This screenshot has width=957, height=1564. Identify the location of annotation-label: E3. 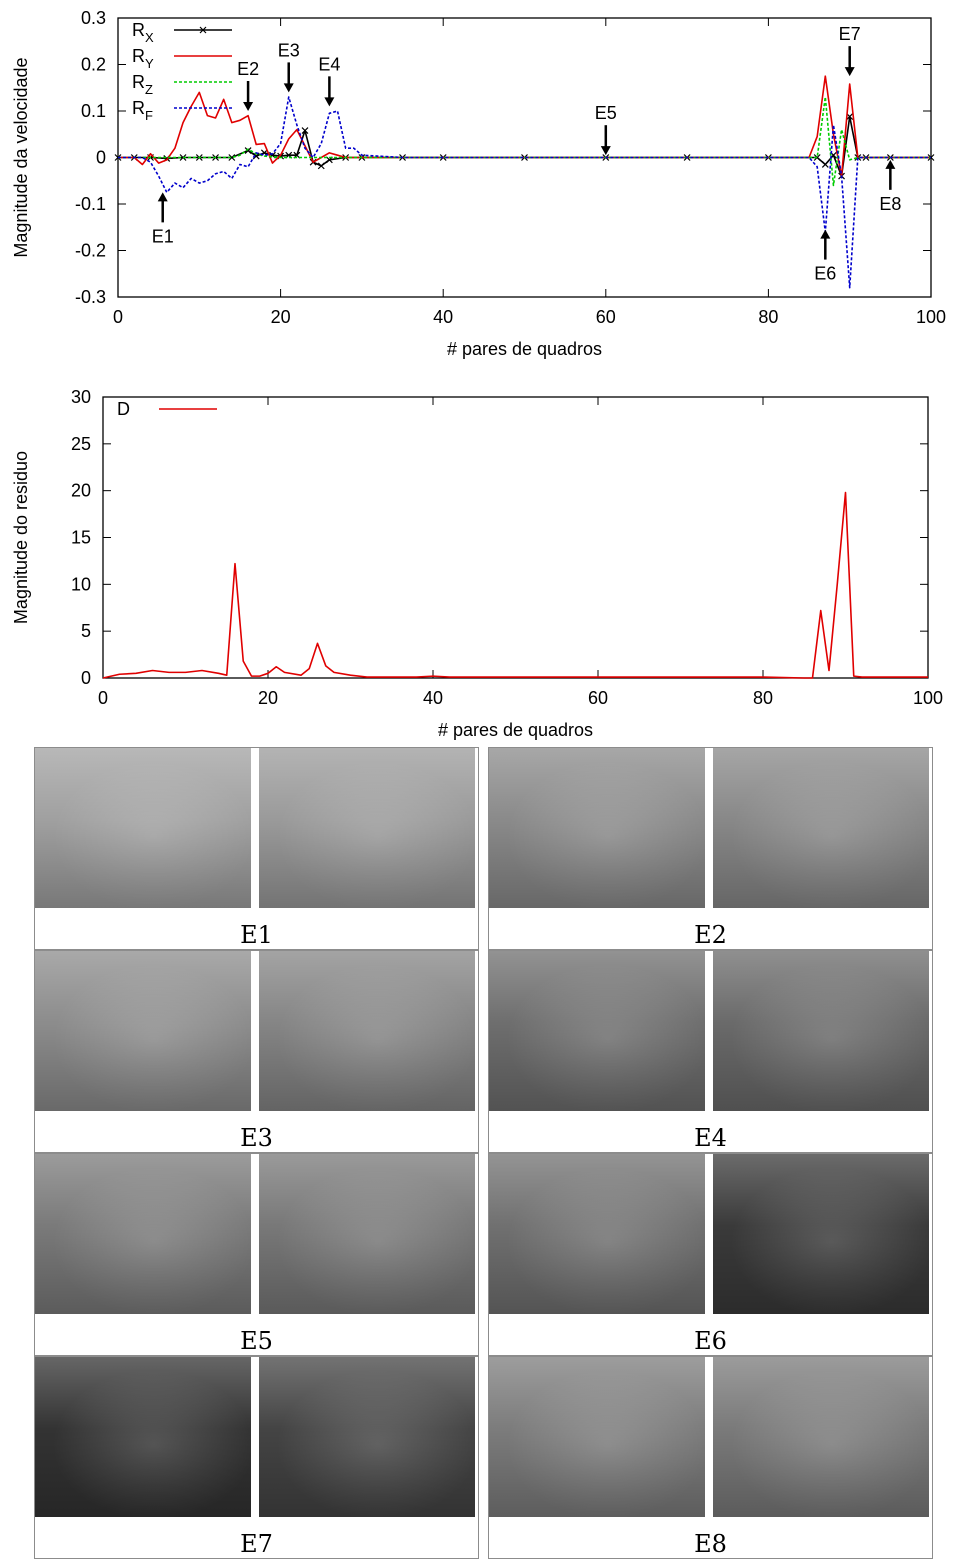
(289, 50).